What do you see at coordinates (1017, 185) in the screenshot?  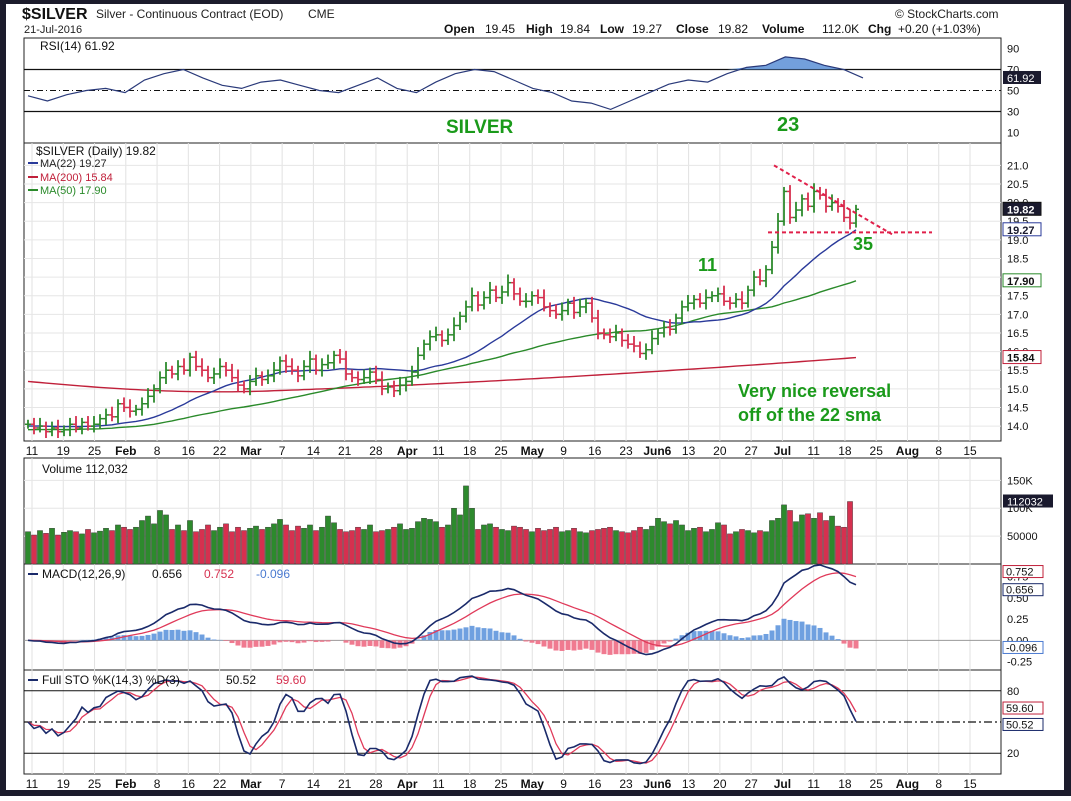 I see `price-tick-label: 20.5` at bounding box center [1017, 185].